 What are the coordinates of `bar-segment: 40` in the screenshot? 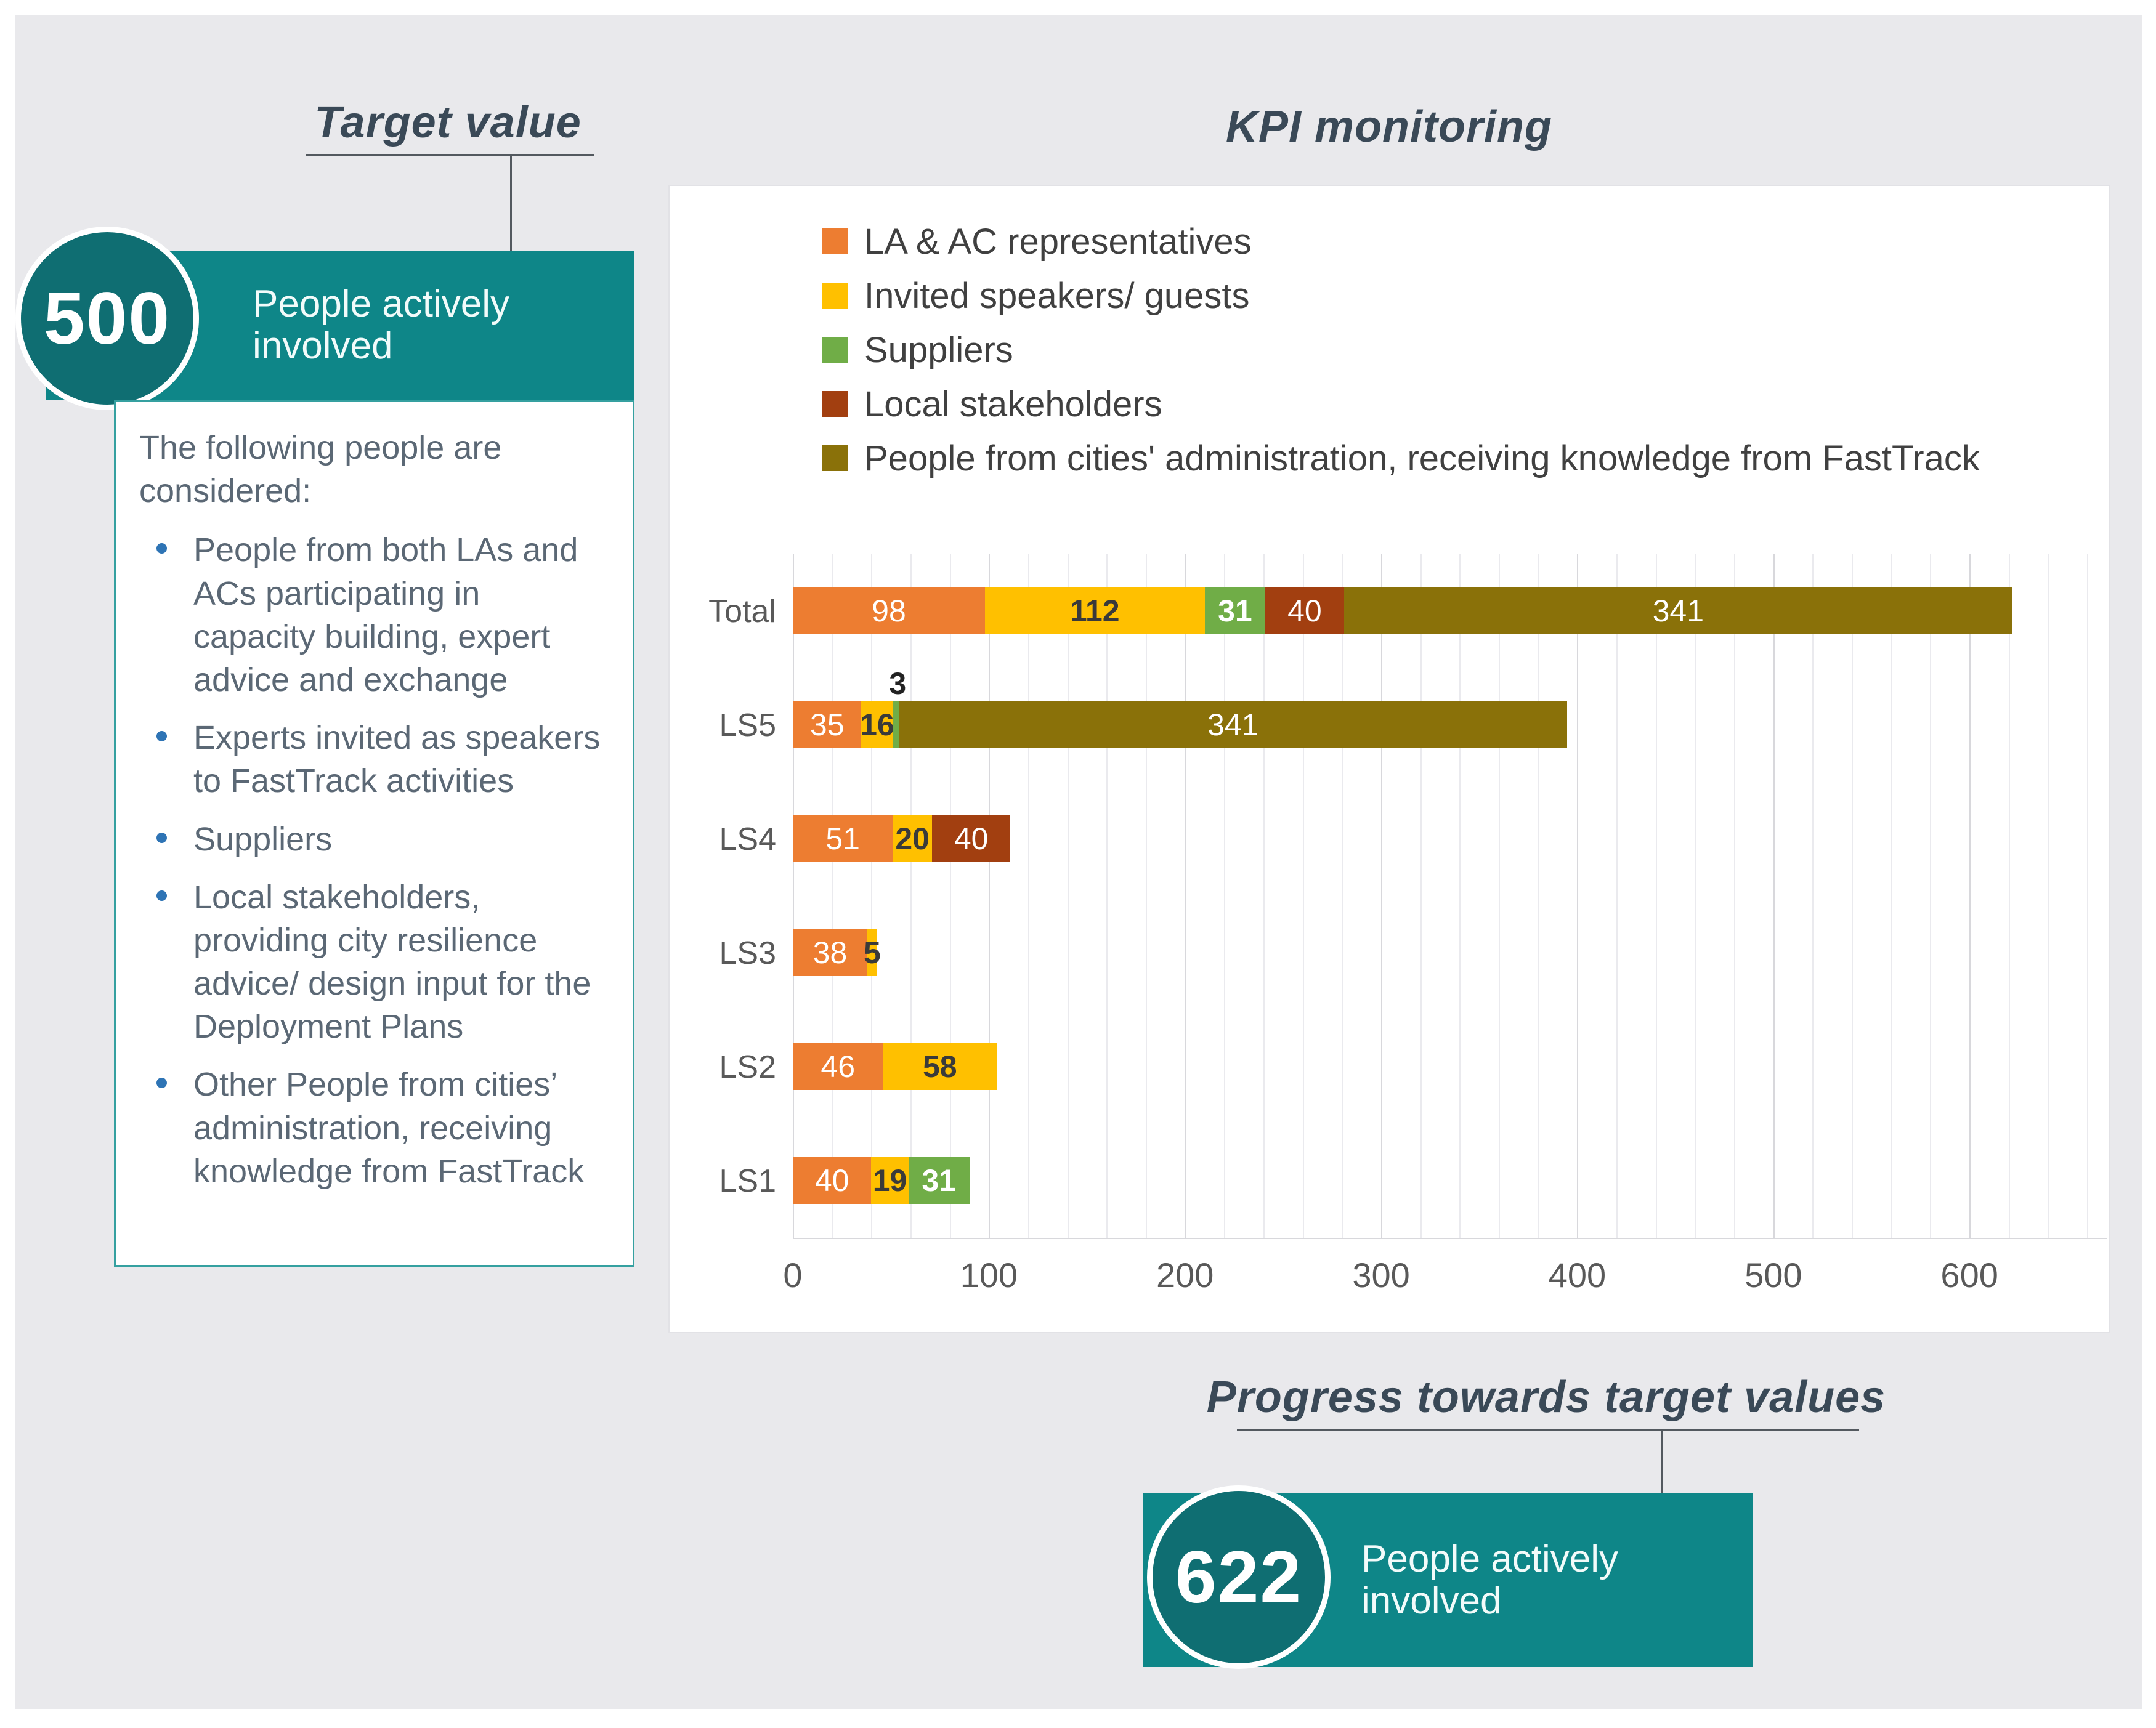 It's located at (832, 1180).